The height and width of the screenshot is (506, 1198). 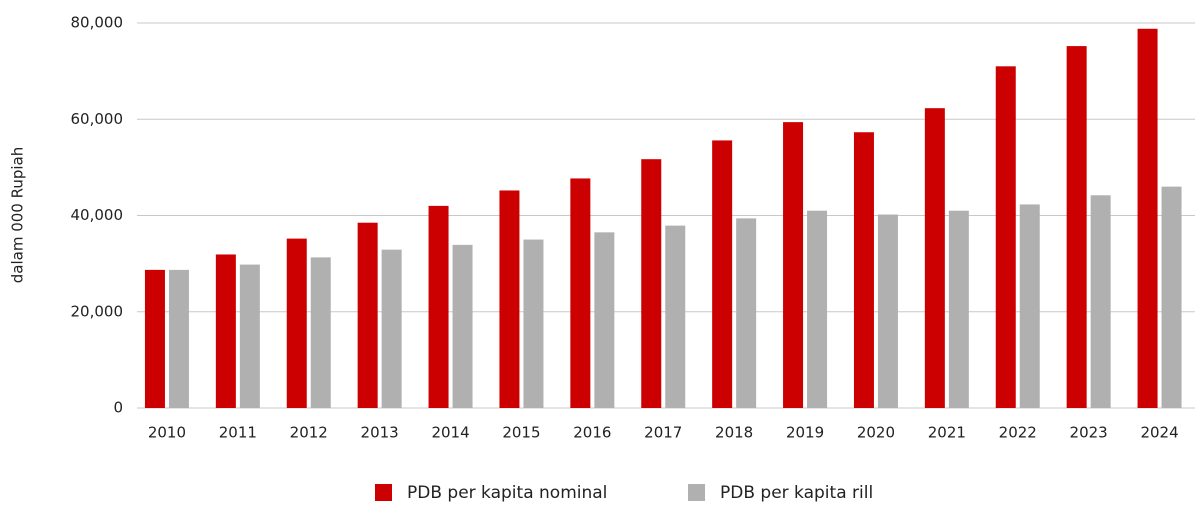 I want to click on legend-label: PDB per kapita rill, so click(x=796, y=493).